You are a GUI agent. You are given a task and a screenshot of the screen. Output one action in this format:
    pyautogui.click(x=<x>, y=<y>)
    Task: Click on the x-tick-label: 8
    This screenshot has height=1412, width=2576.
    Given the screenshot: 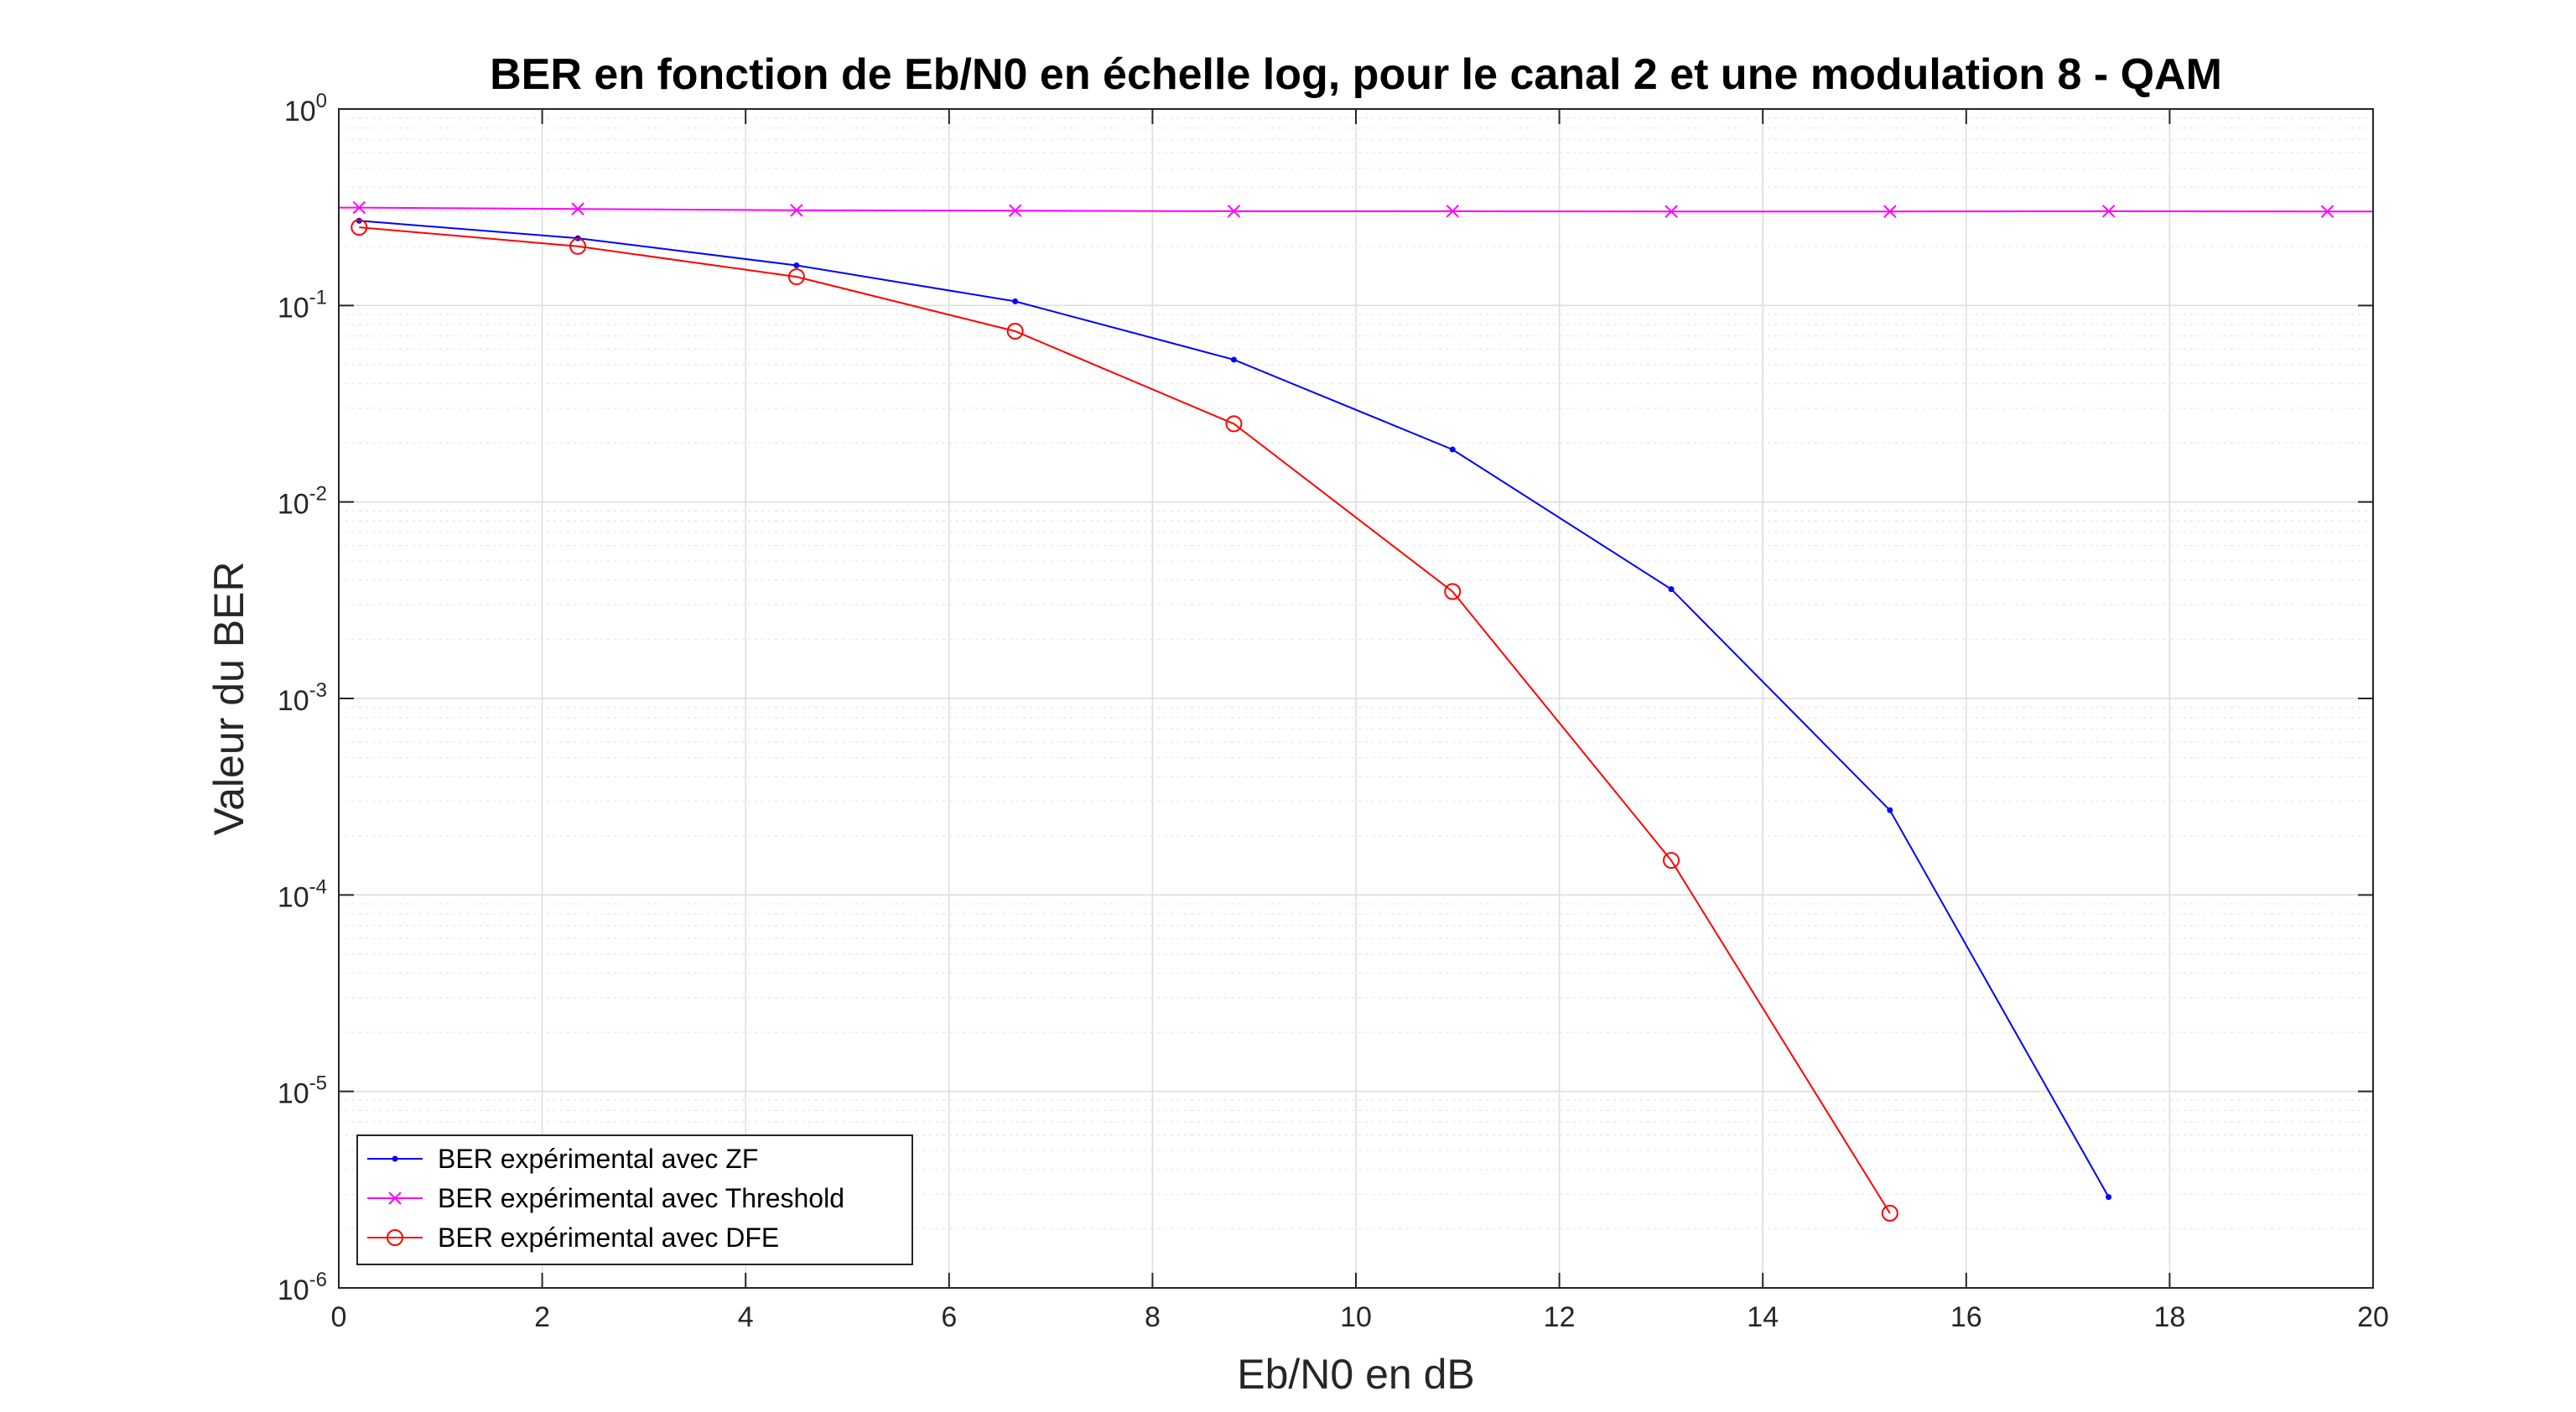 What is the action you would take?
    pyautogui.click(x=1153, y=1317)
    